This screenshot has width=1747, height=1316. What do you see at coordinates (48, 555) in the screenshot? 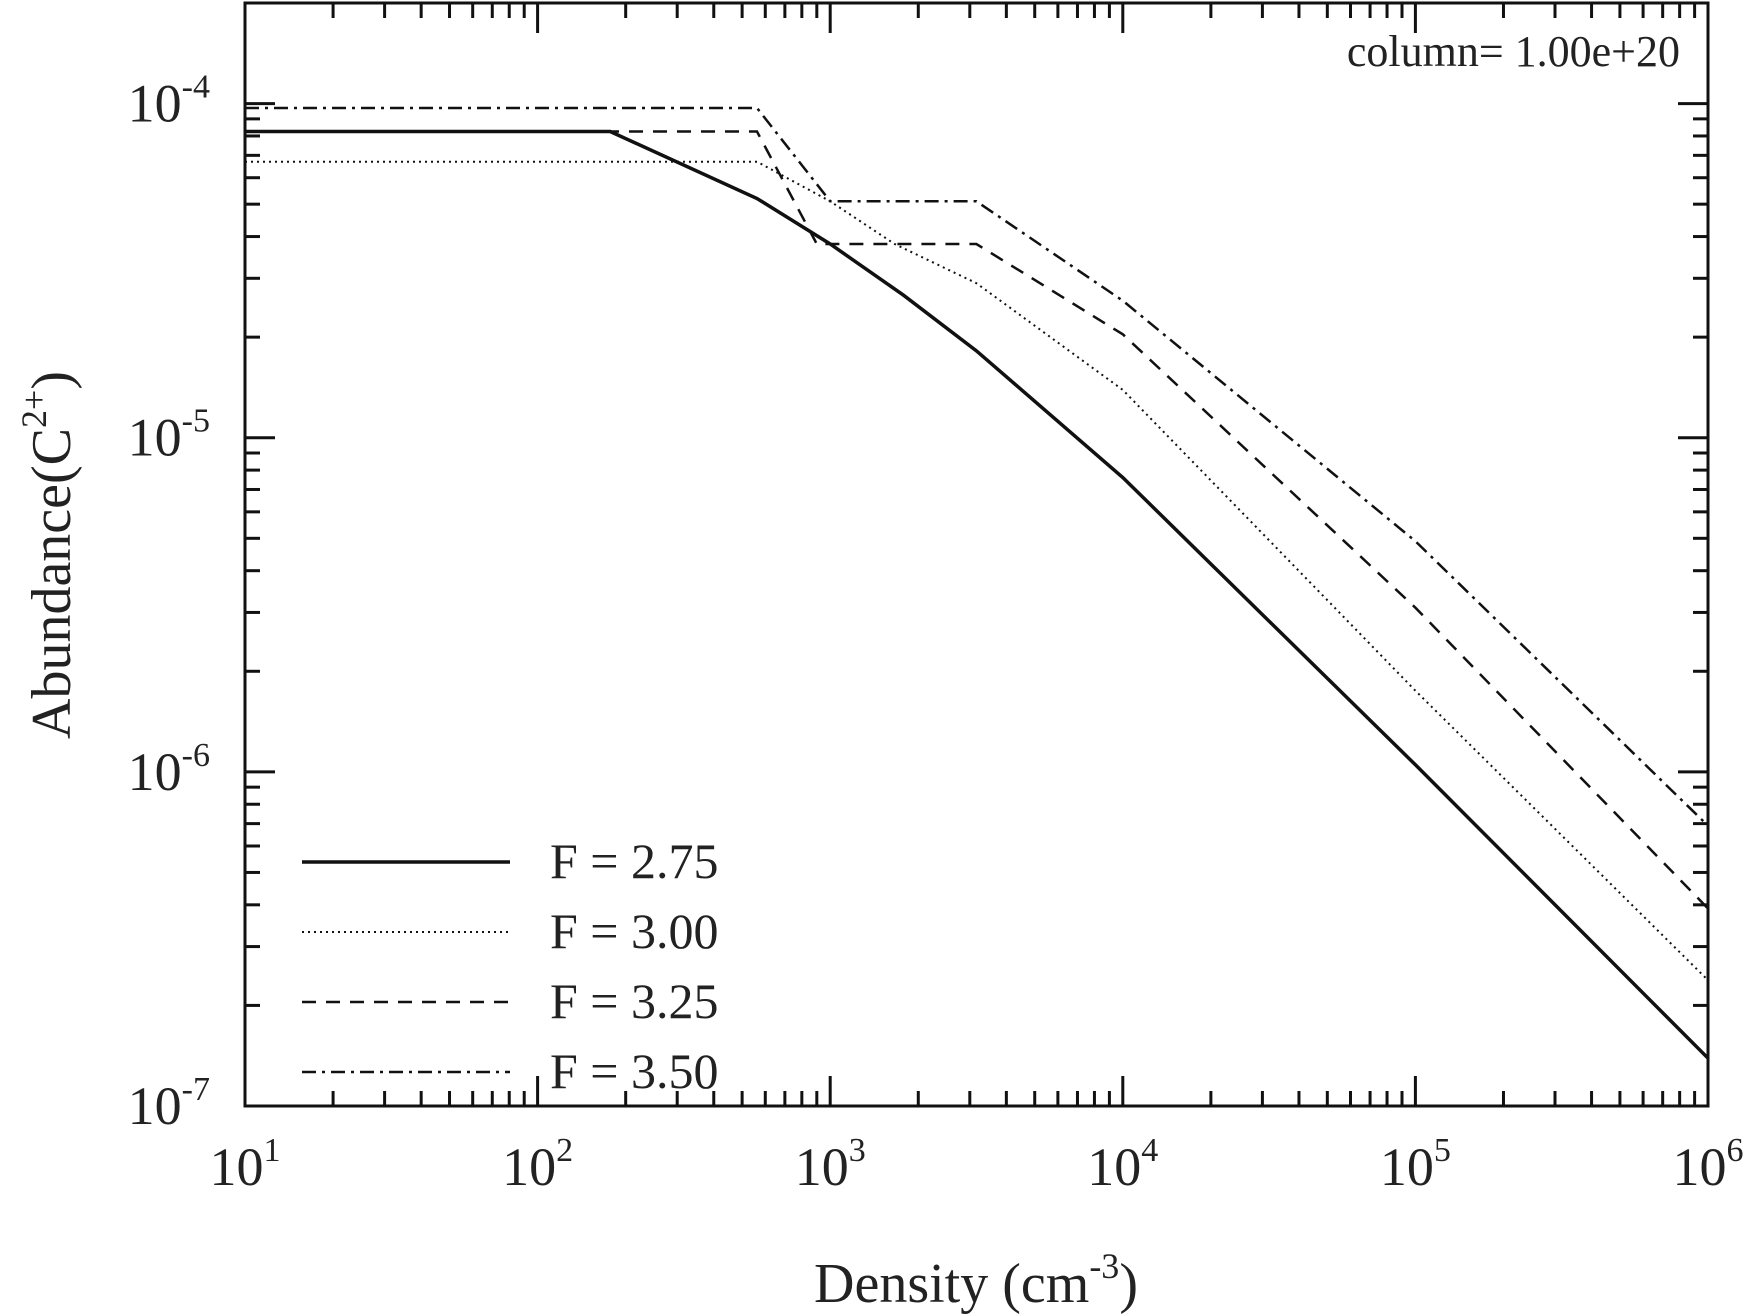
I see `y-axis-label: Abundance(C2+)` at bounding box center [48, 555].